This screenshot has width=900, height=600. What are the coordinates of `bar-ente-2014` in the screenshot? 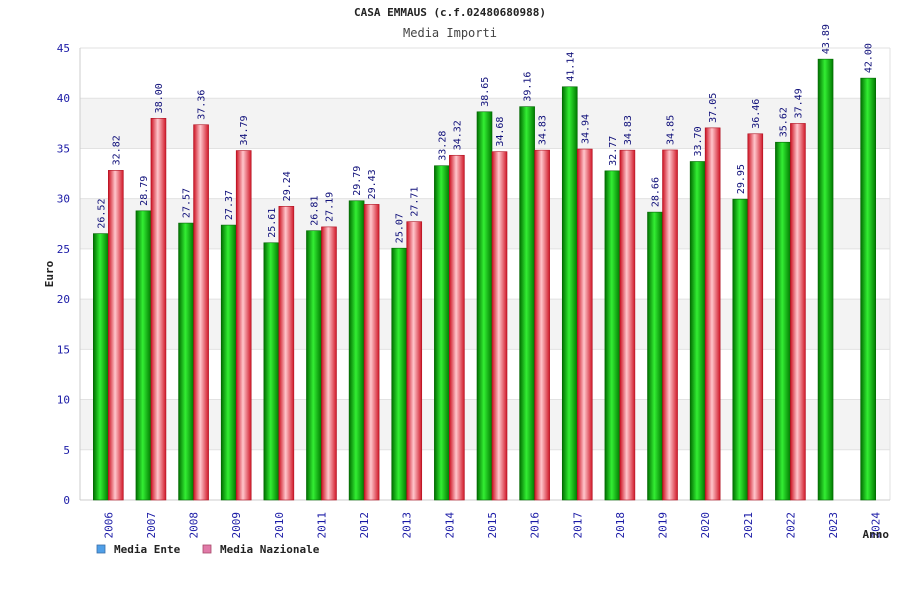 It's located at (442, 333).